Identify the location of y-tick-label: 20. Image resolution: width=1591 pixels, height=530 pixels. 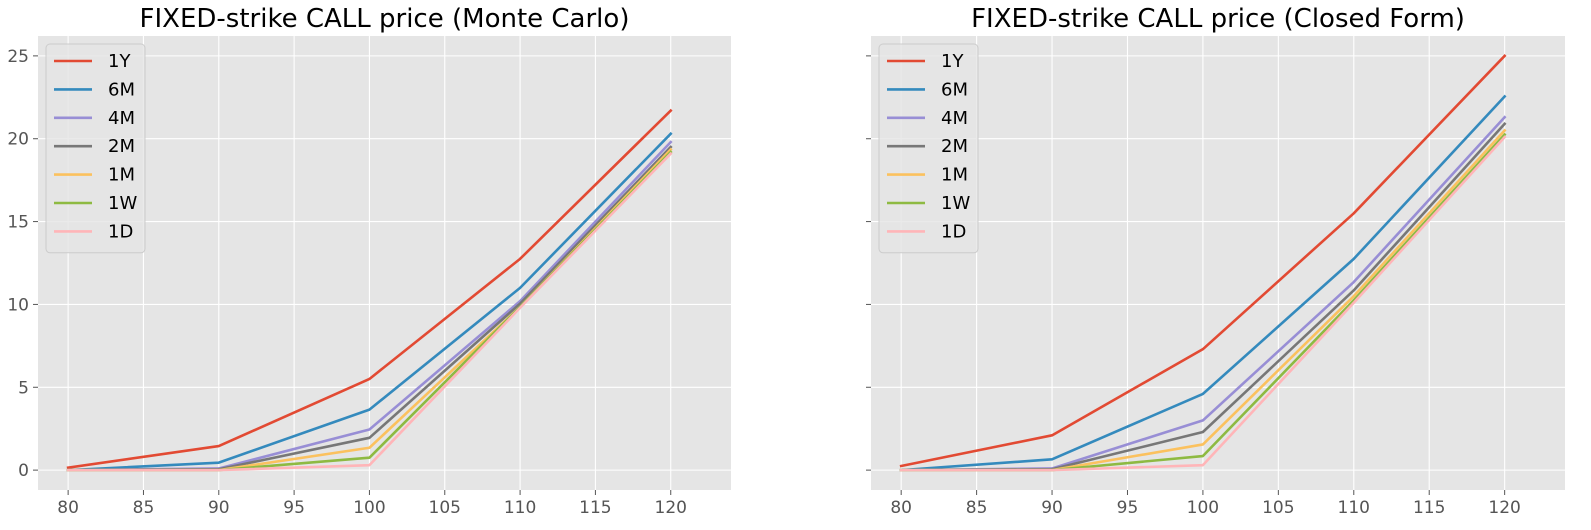
(18, 140).